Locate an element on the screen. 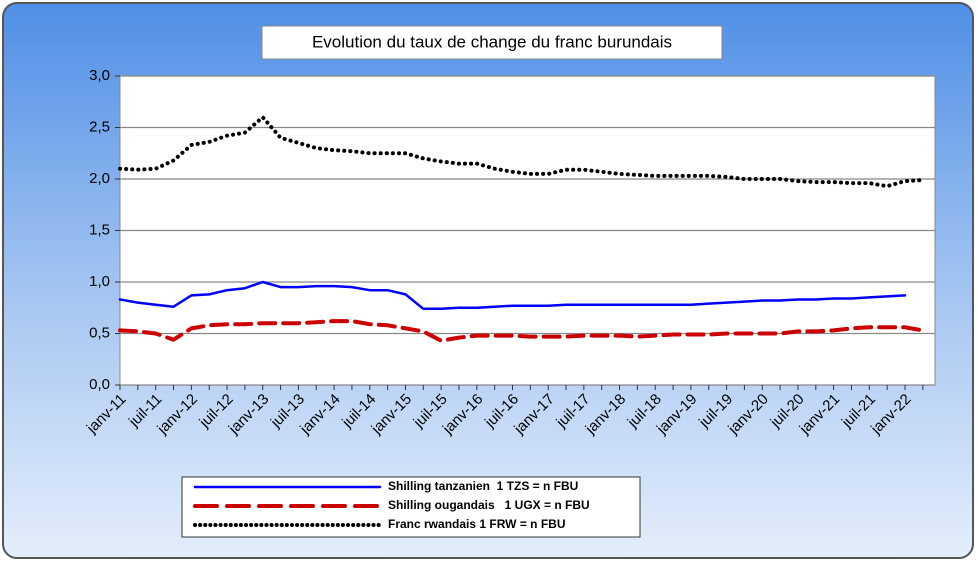 This screenshot has height=567, width=978. y-tick-label: 1,5 is located at coordinates (99, 229).